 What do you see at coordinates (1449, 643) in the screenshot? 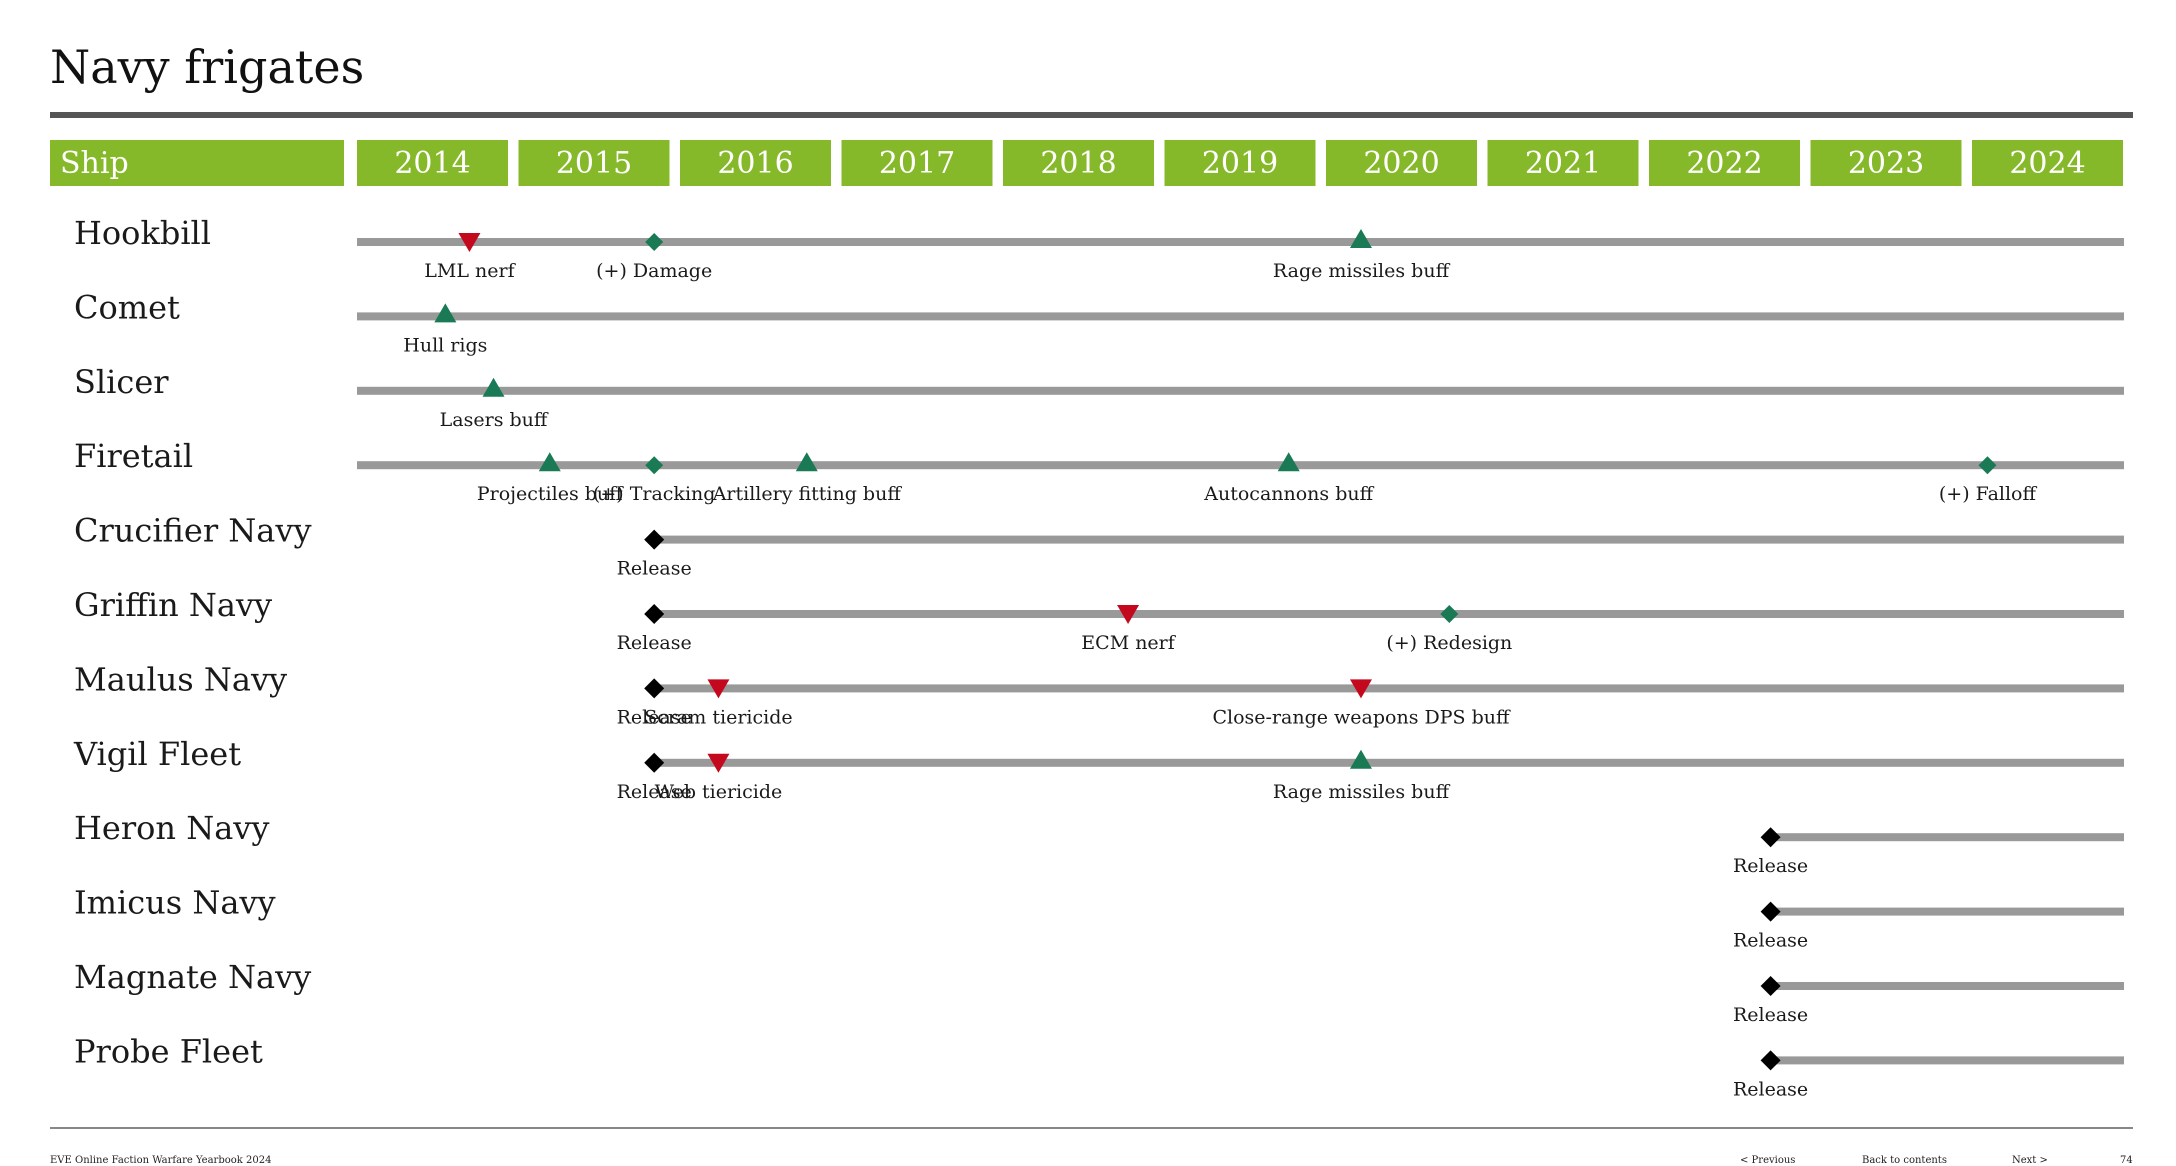
I see `event-label: (+) Redesign` at bounding box center [1449, 643].